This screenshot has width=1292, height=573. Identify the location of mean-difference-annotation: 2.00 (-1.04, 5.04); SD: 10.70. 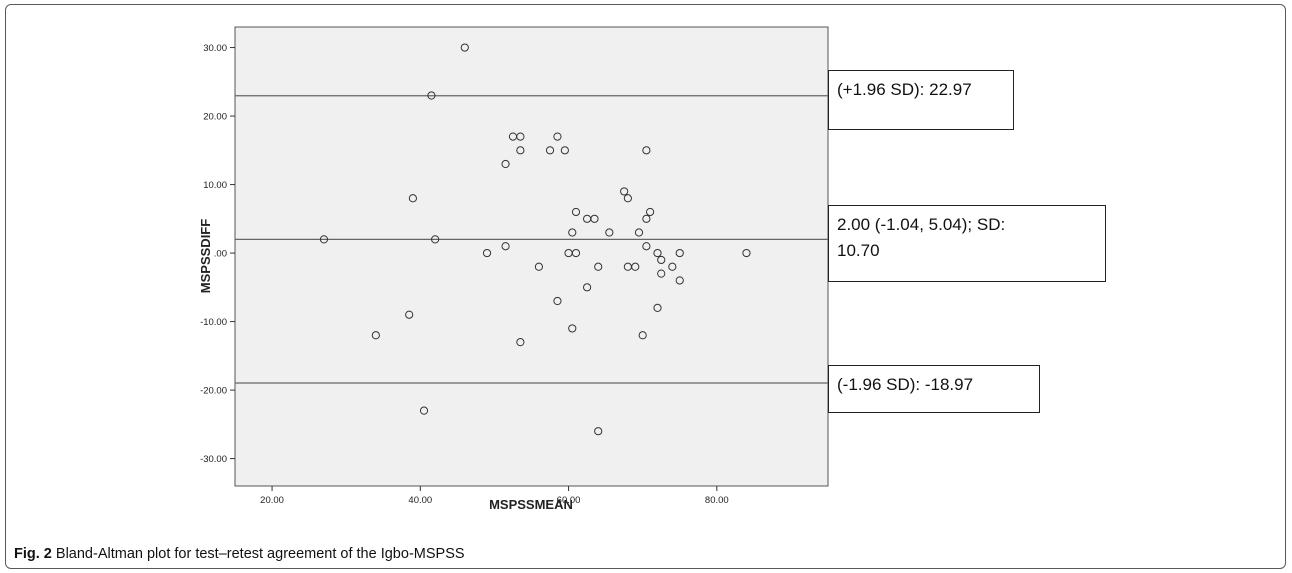
(967, 243).